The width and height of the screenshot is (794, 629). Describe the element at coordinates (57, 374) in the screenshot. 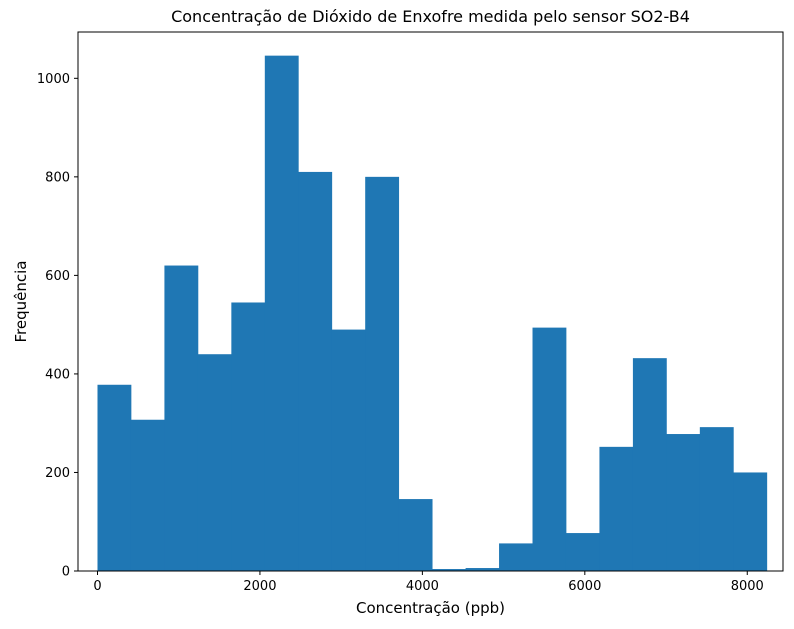

I see `y-tick-label: 400` at that location.